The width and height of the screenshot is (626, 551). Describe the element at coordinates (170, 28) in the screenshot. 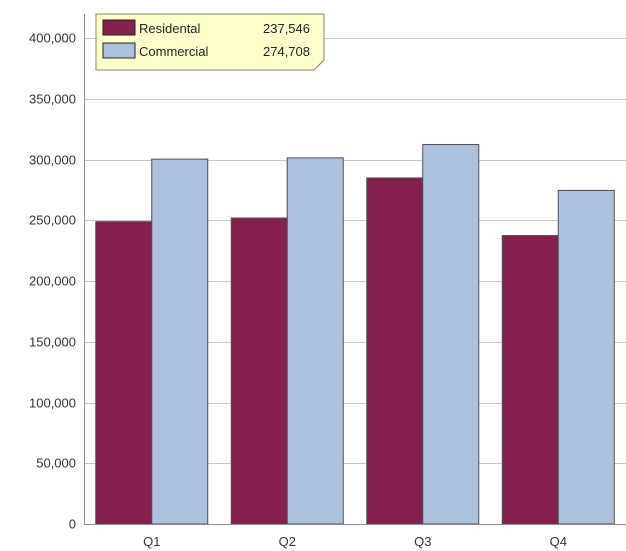

I see `tooltip-series-name: Residental` at that location.